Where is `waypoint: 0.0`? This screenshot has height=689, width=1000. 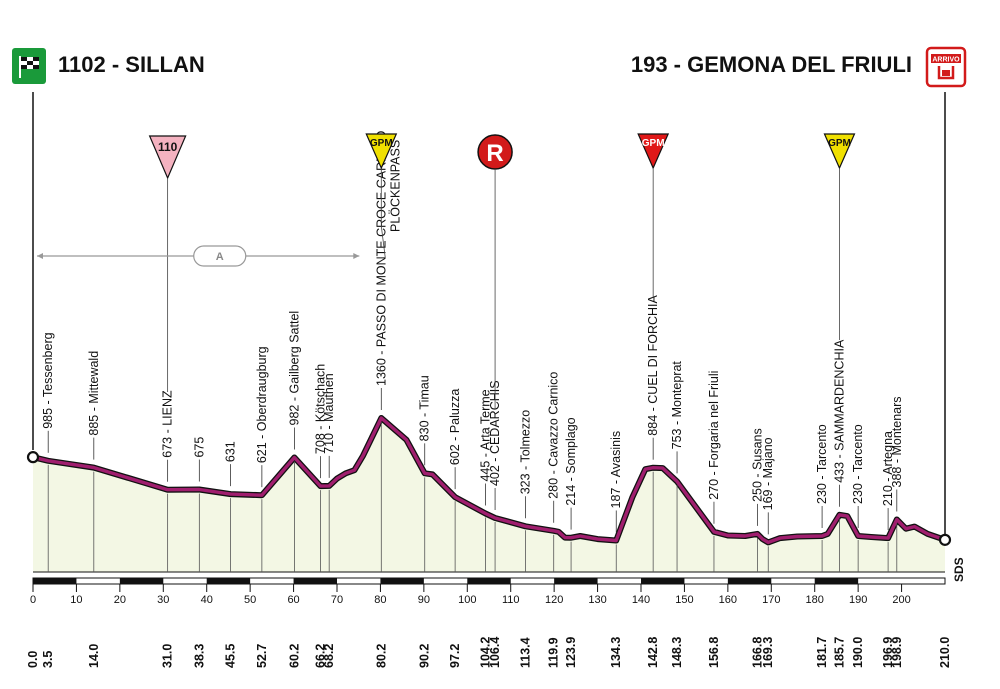
waypoint: 0.0 is located at coordinates (33, 659).